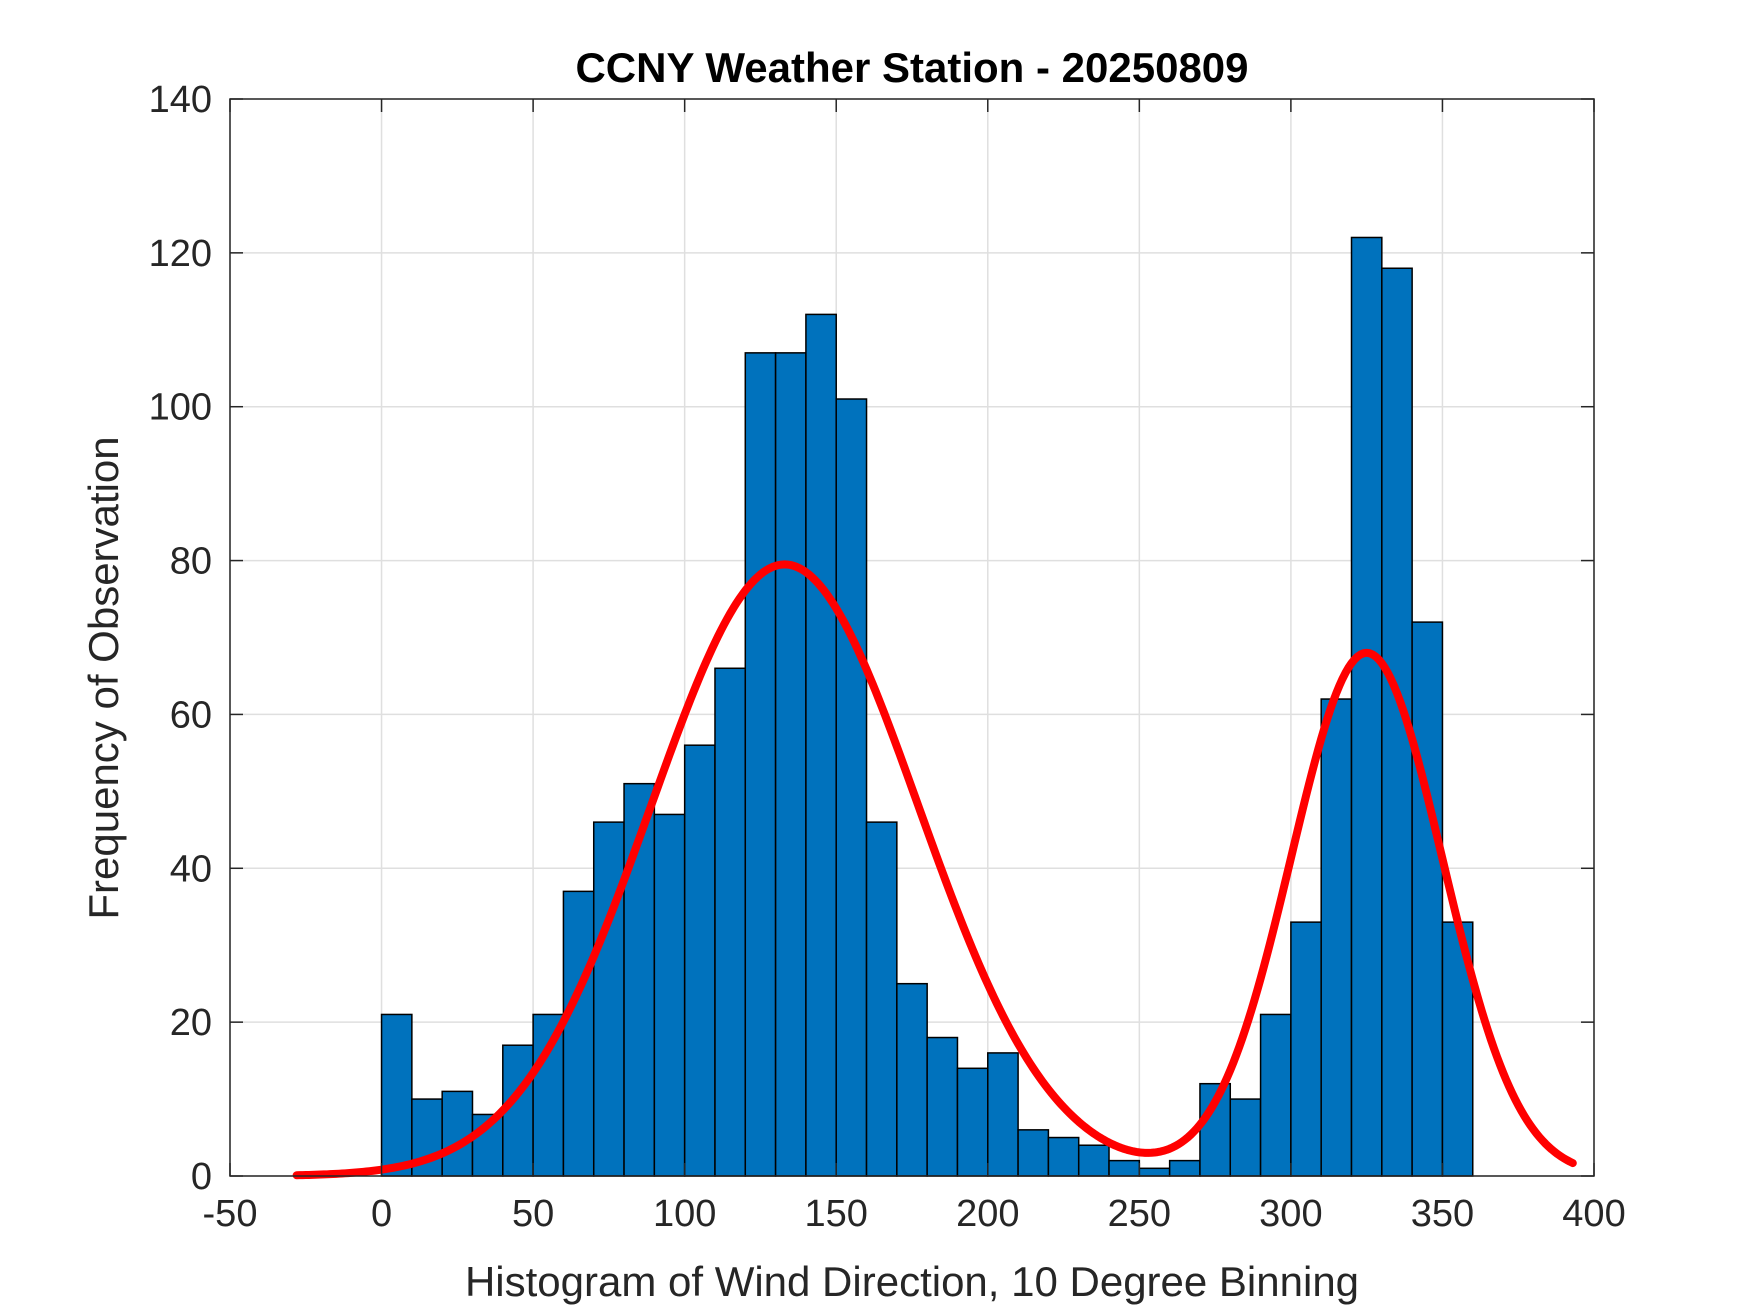 The width and height of the screenshot is (1750, 1313). I want to click on y-tick-label: 80, so click(191, 562).